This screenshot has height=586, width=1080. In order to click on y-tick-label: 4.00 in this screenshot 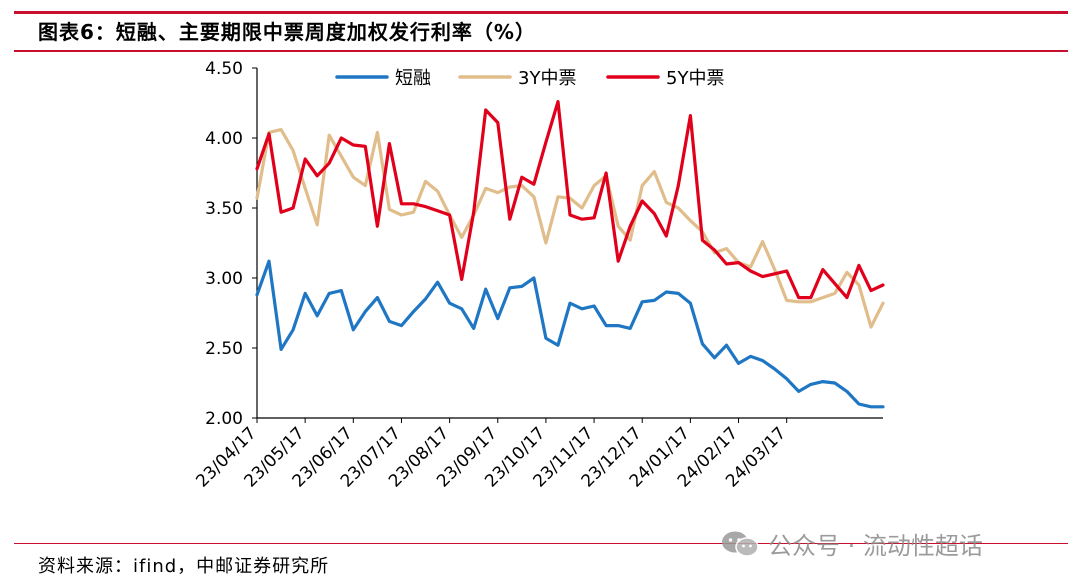, I will do `click(224, 139)`.